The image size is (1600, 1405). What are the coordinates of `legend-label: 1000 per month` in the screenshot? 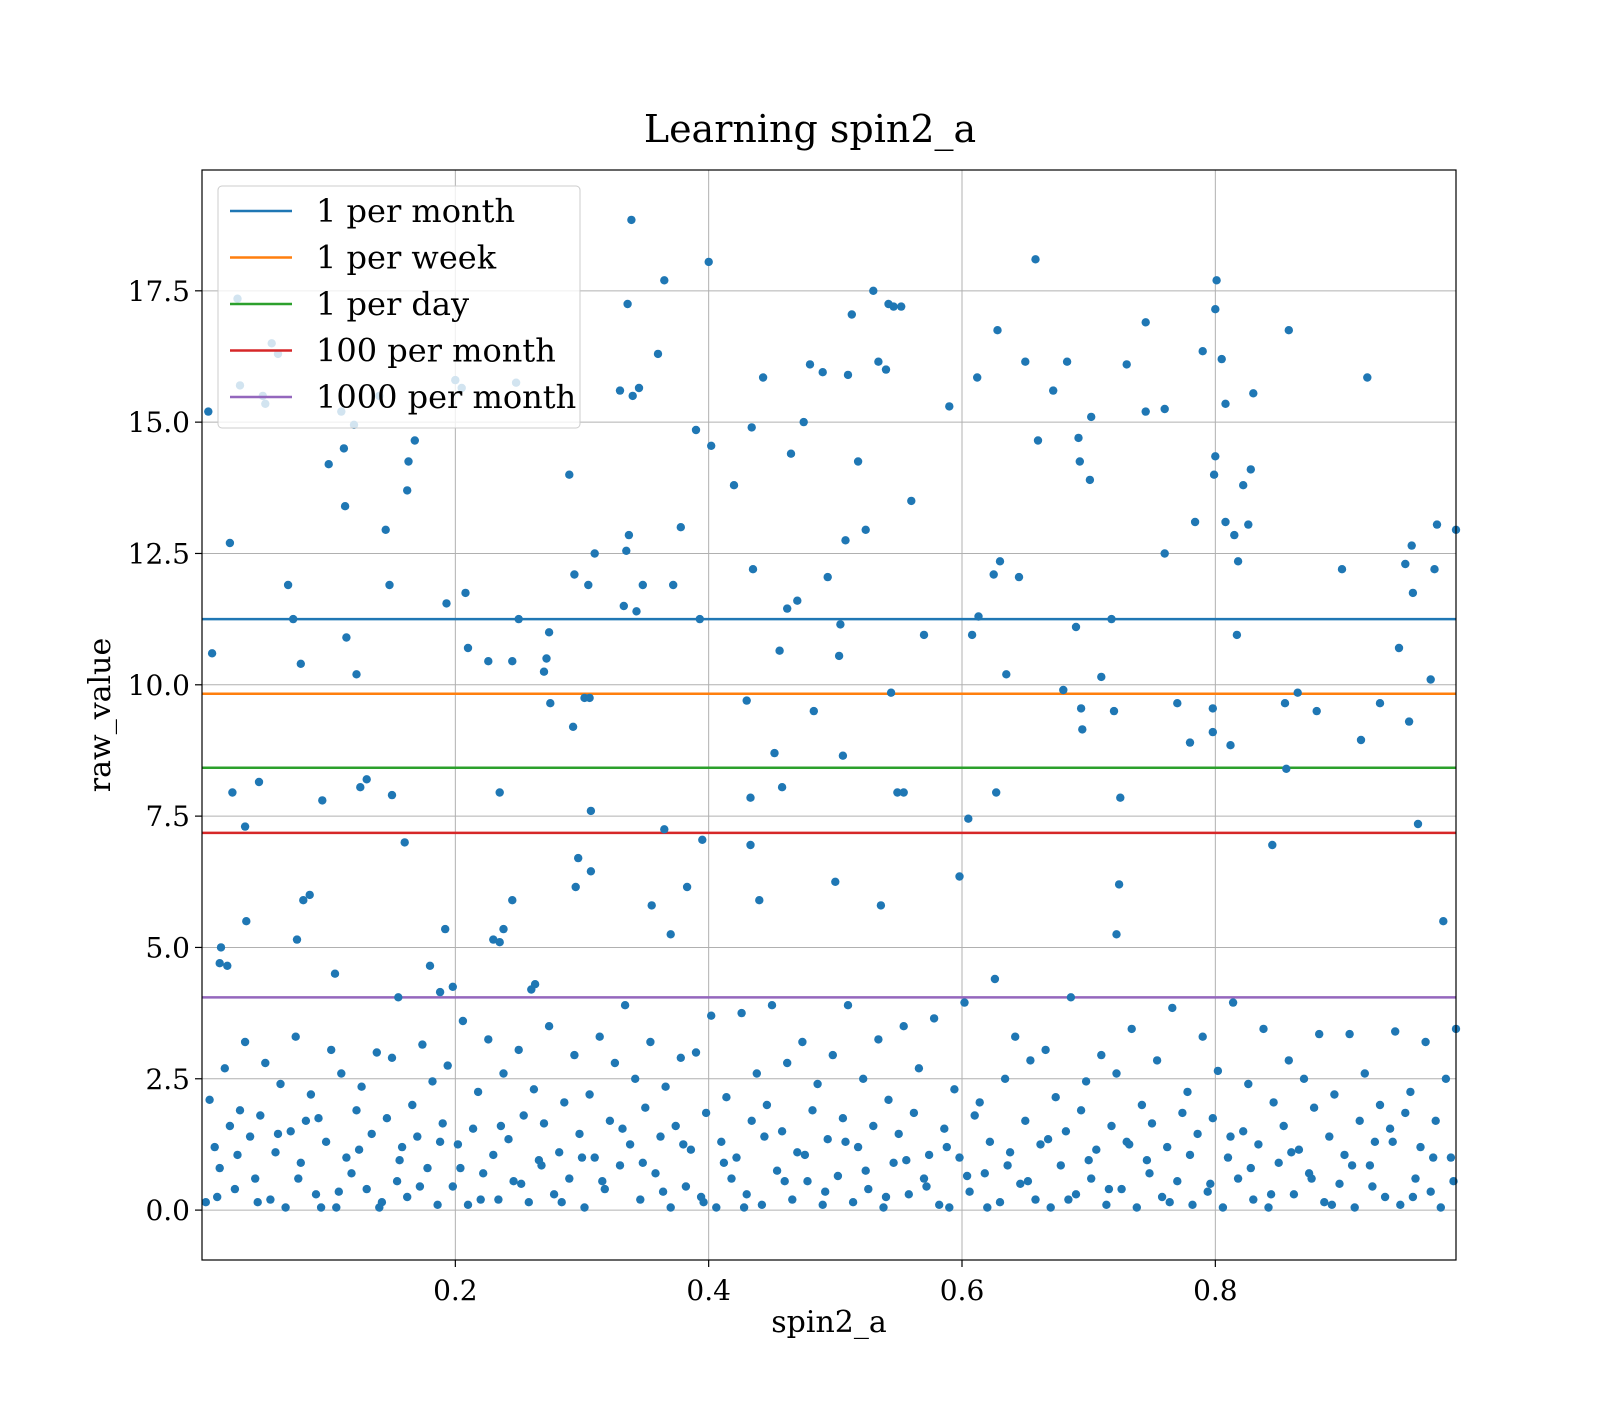 It's located at (446, 397).